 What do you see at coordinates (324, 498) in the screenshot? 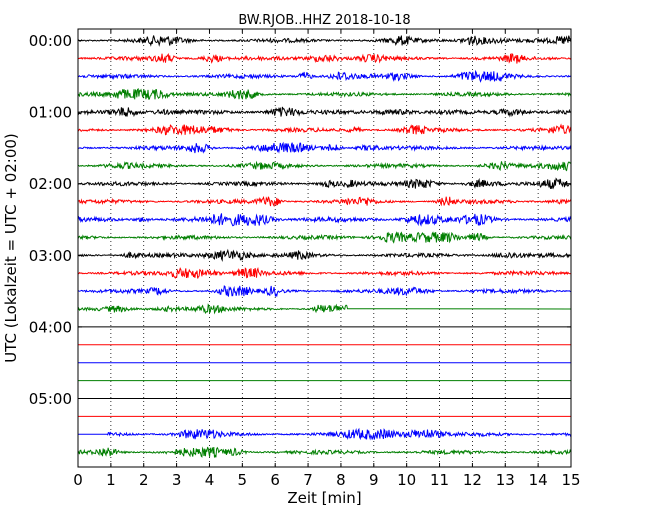
I see `x-axis-label: Zeit [min]` at bounding box center [324, 498].